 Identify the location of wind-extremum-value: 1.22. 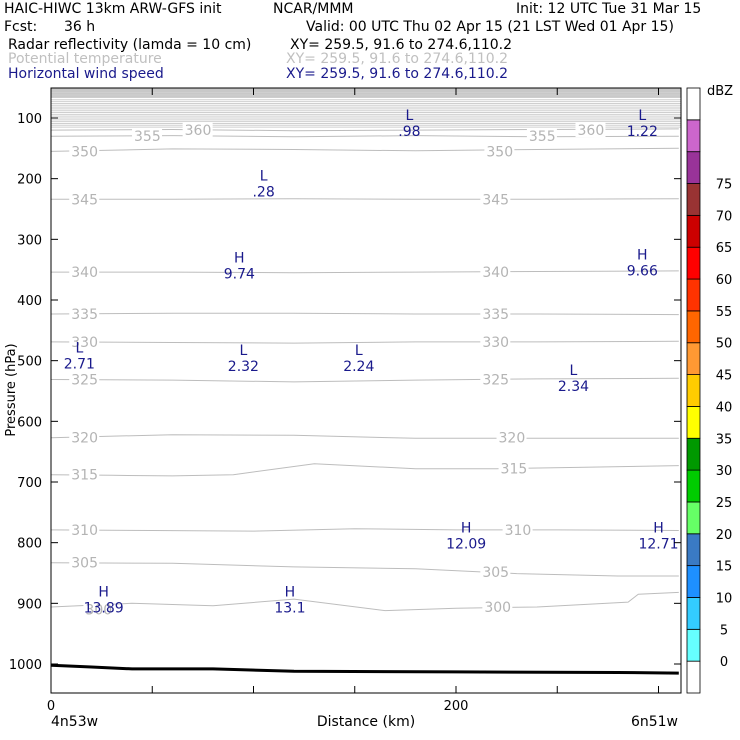
(642, 132).